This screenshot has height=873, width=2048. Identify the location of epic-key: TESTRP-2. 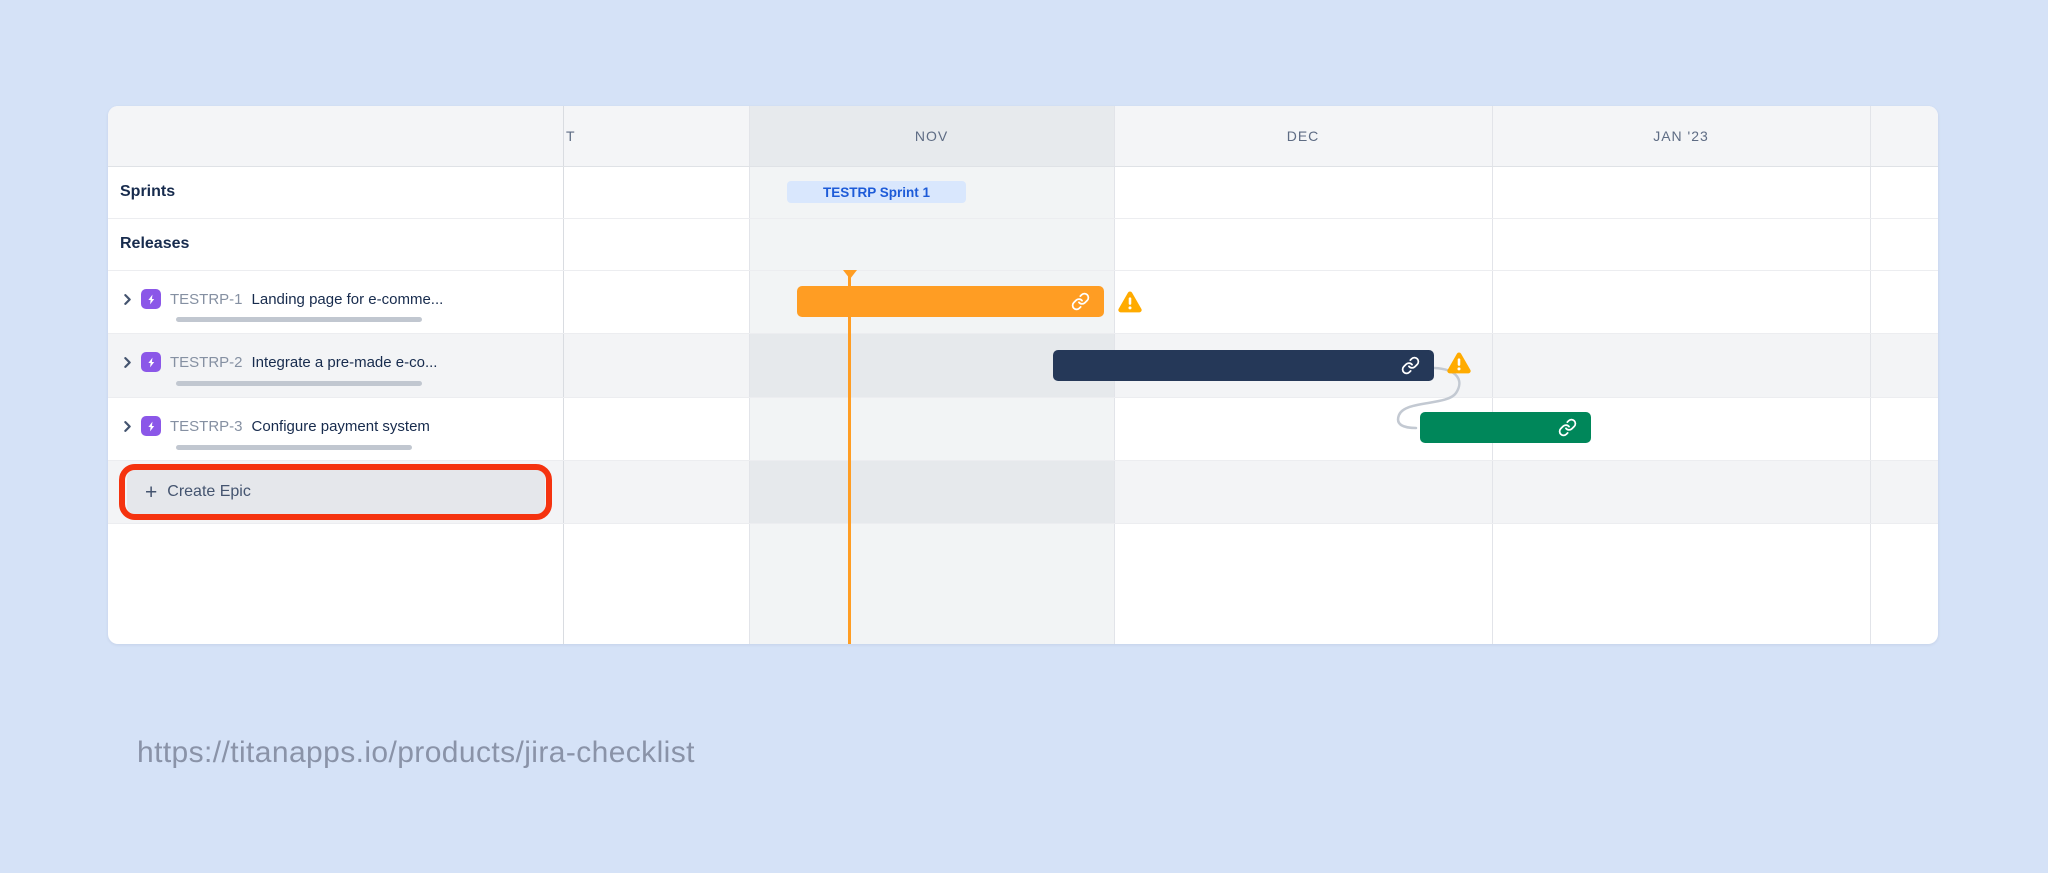
(206, 362).